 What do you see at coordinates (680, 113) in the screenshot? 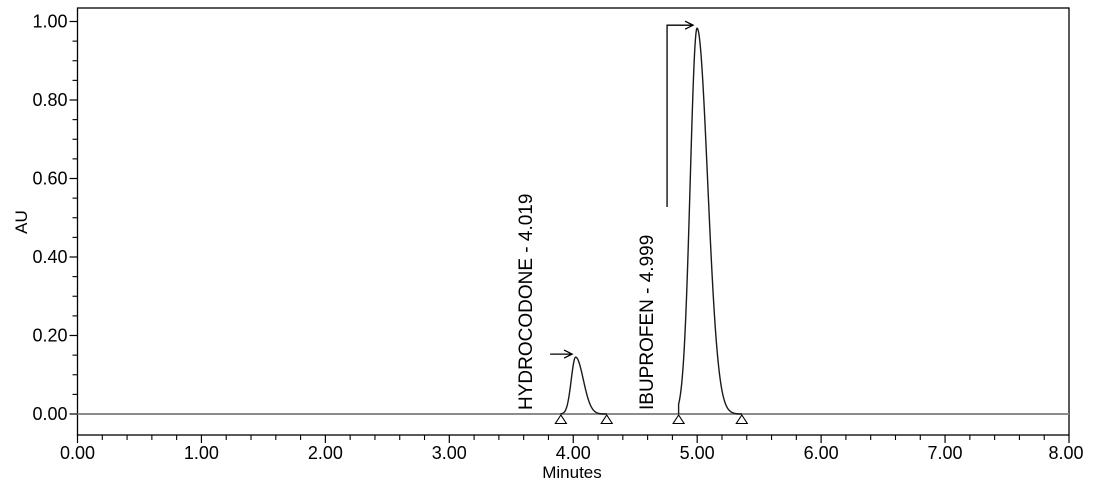
I see `peak-callout-ibuprofen` at bounding box center [680, 113].